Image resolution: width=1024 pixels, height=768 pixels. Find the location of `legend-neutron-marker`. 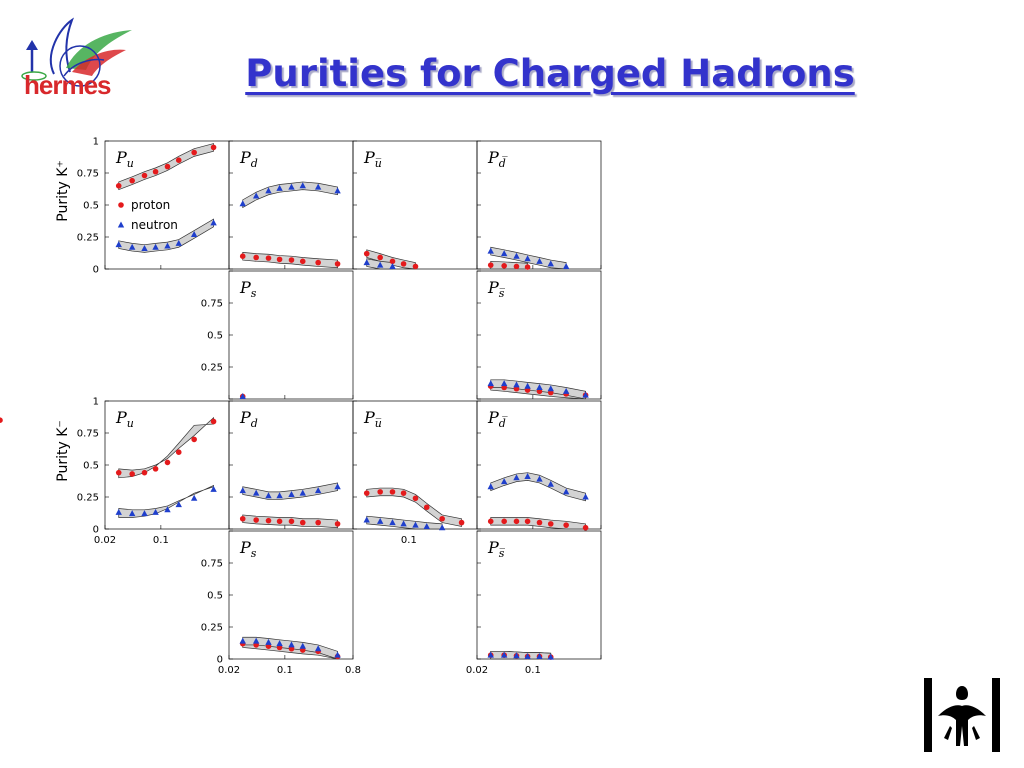

legend-neutron-marker is located at coordinates (121, 224).